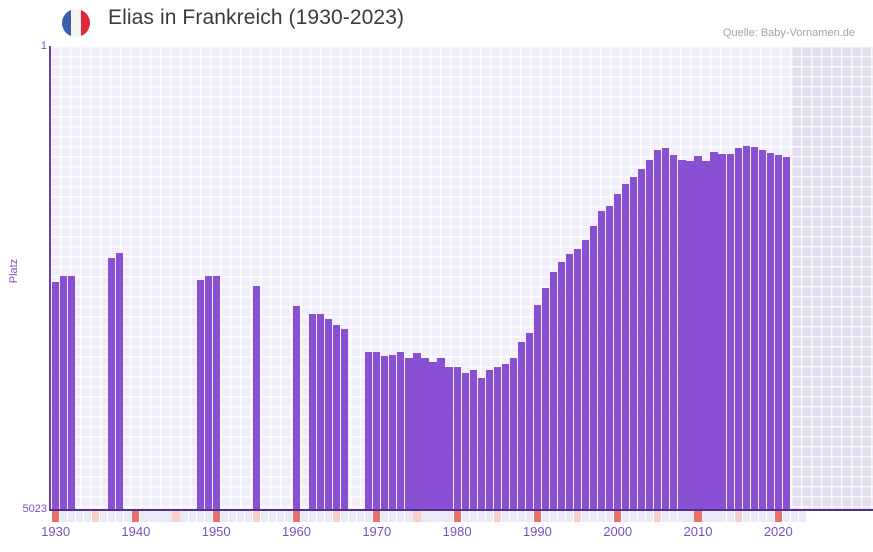 This screenshot has height=552, width=873. What do you see at coordinates (377, 531) in the screenshot?
I see `x-axis-tick-label: 1970` at bounding box center [377, 531].